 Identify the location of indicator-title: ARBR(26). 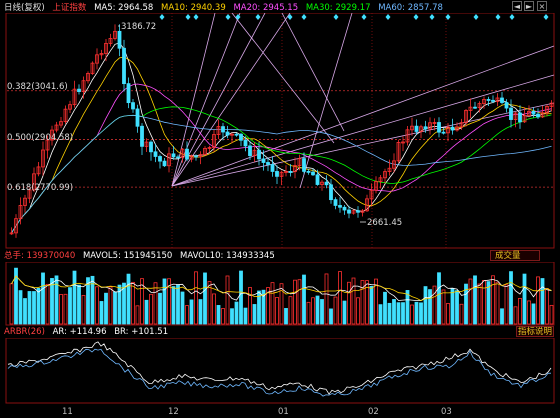
(24, 332).